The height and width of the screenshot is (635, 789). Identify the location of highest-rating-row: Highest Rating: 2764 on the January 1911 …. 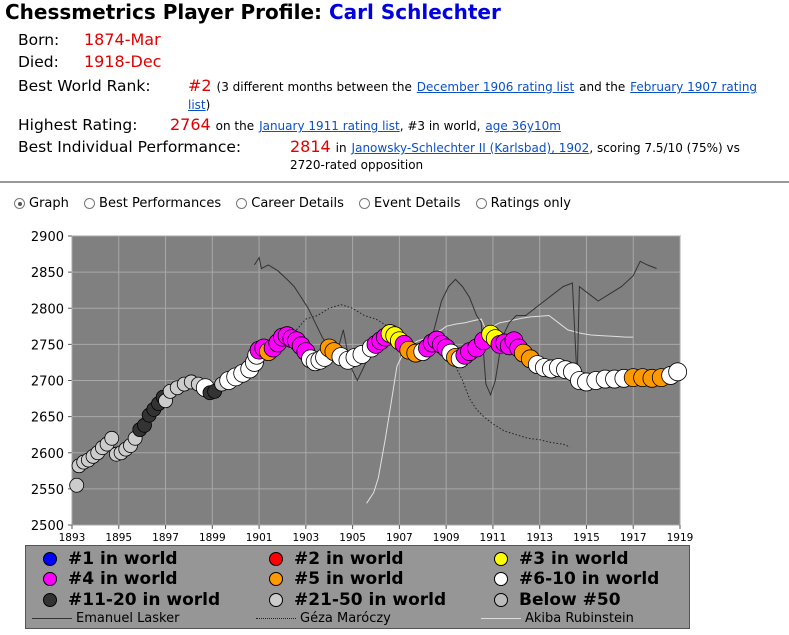
(289, 124).